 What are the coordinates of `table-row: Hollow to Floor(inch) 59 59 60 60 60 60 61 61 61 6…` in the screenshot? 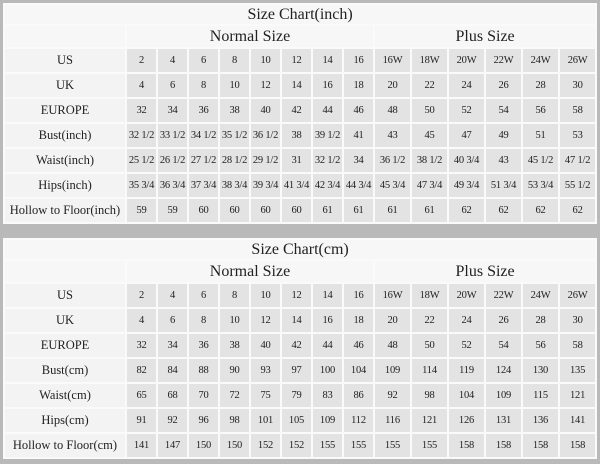 It's located at (300, 210).